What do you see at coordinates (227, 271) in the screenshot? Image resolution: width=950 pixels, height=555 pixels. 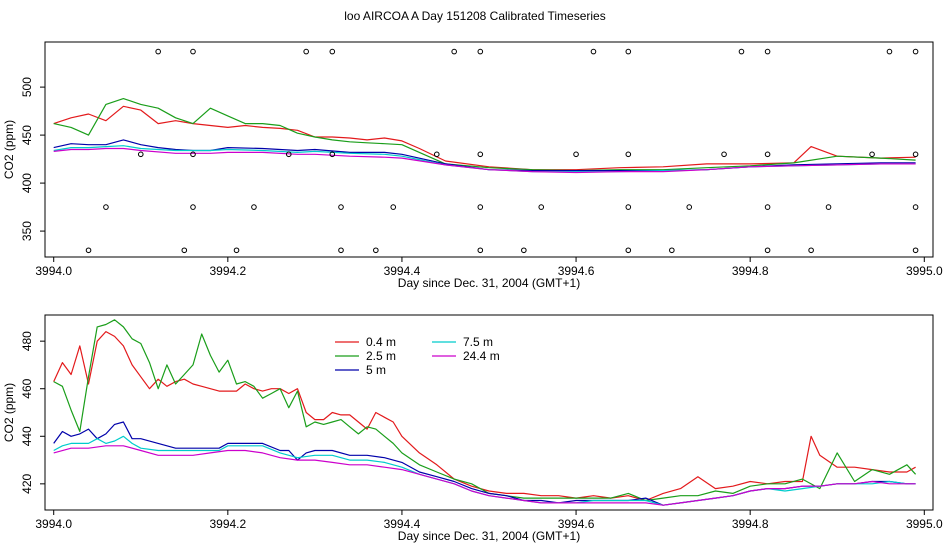 I see `panel1-x-tick-label: 3994.2` at bounding box center [227, 271].